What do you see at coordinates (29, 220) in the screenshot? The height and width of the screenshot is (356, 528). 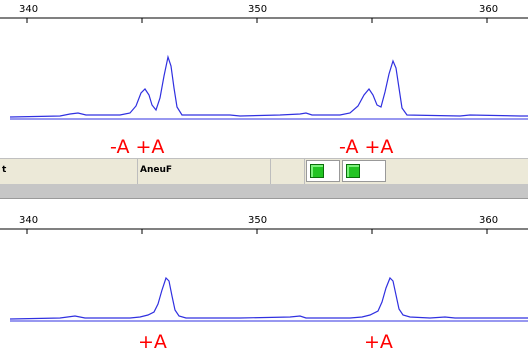 I see `bottom-ruler-label-340: 340` at bounding box center [29, 220].